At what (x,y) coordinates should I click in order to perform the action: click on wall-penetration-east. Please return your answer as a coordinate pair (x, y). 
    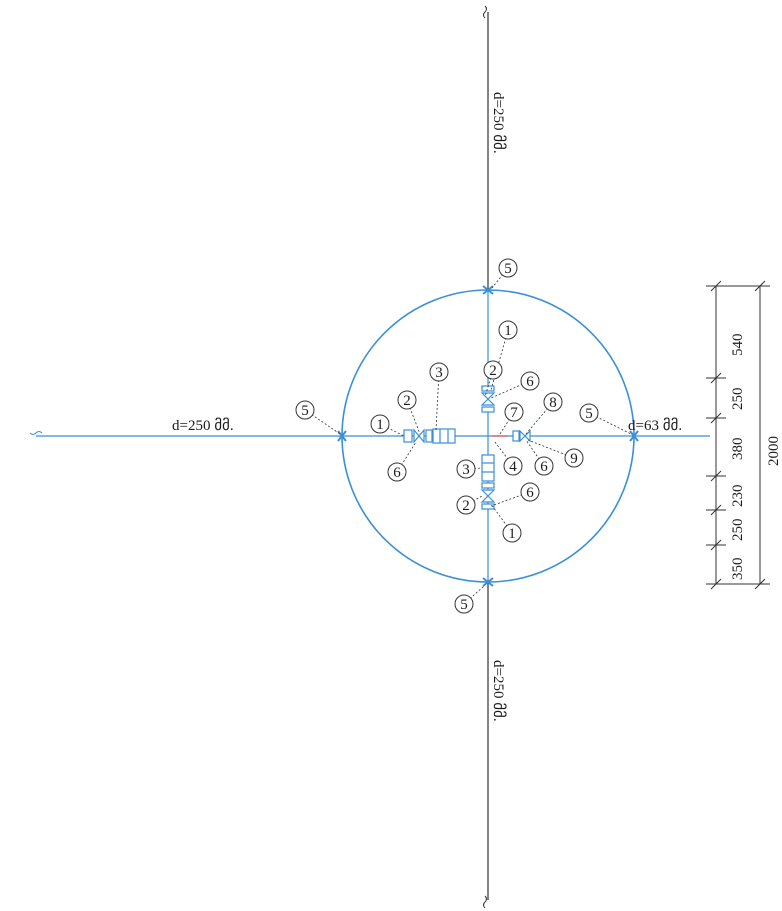
    Looking at the image, I should click on (634, 436).